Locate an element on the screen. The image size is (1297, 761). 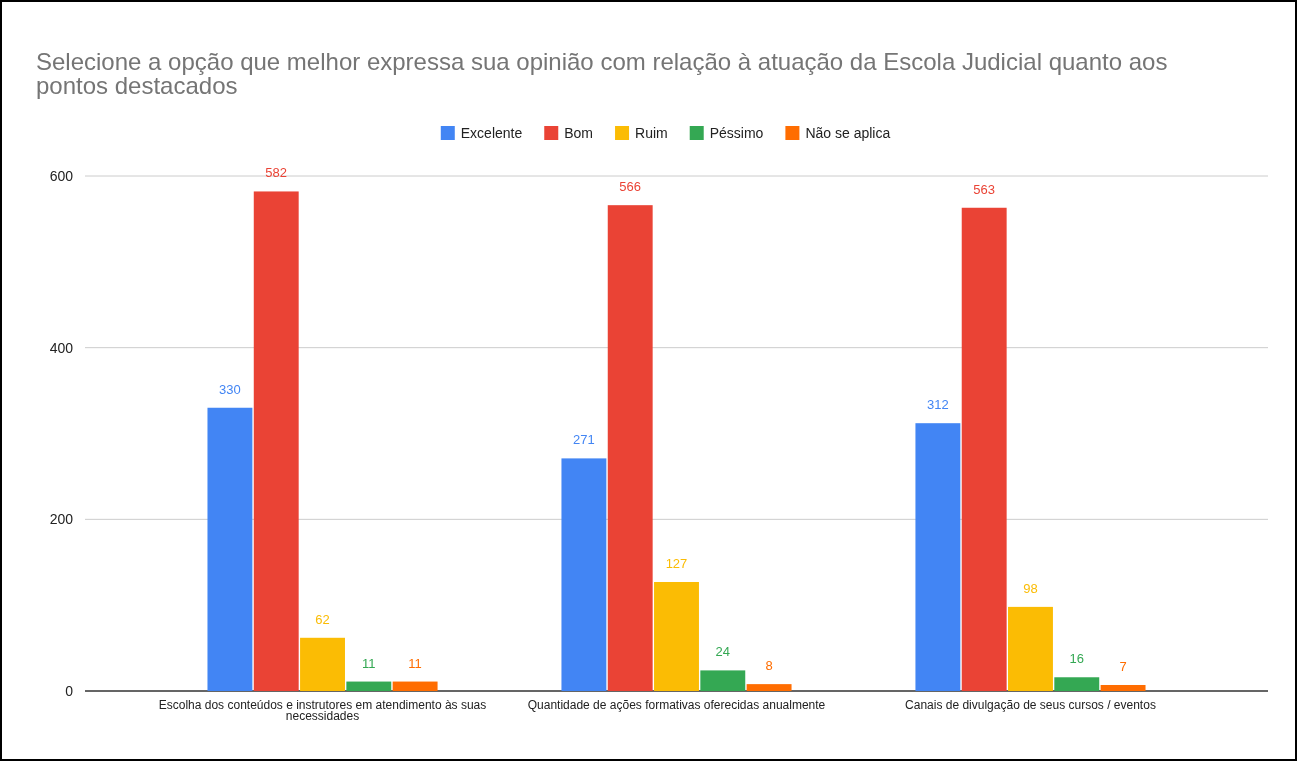
data-label: 582 is located at coordinates (276, 173).